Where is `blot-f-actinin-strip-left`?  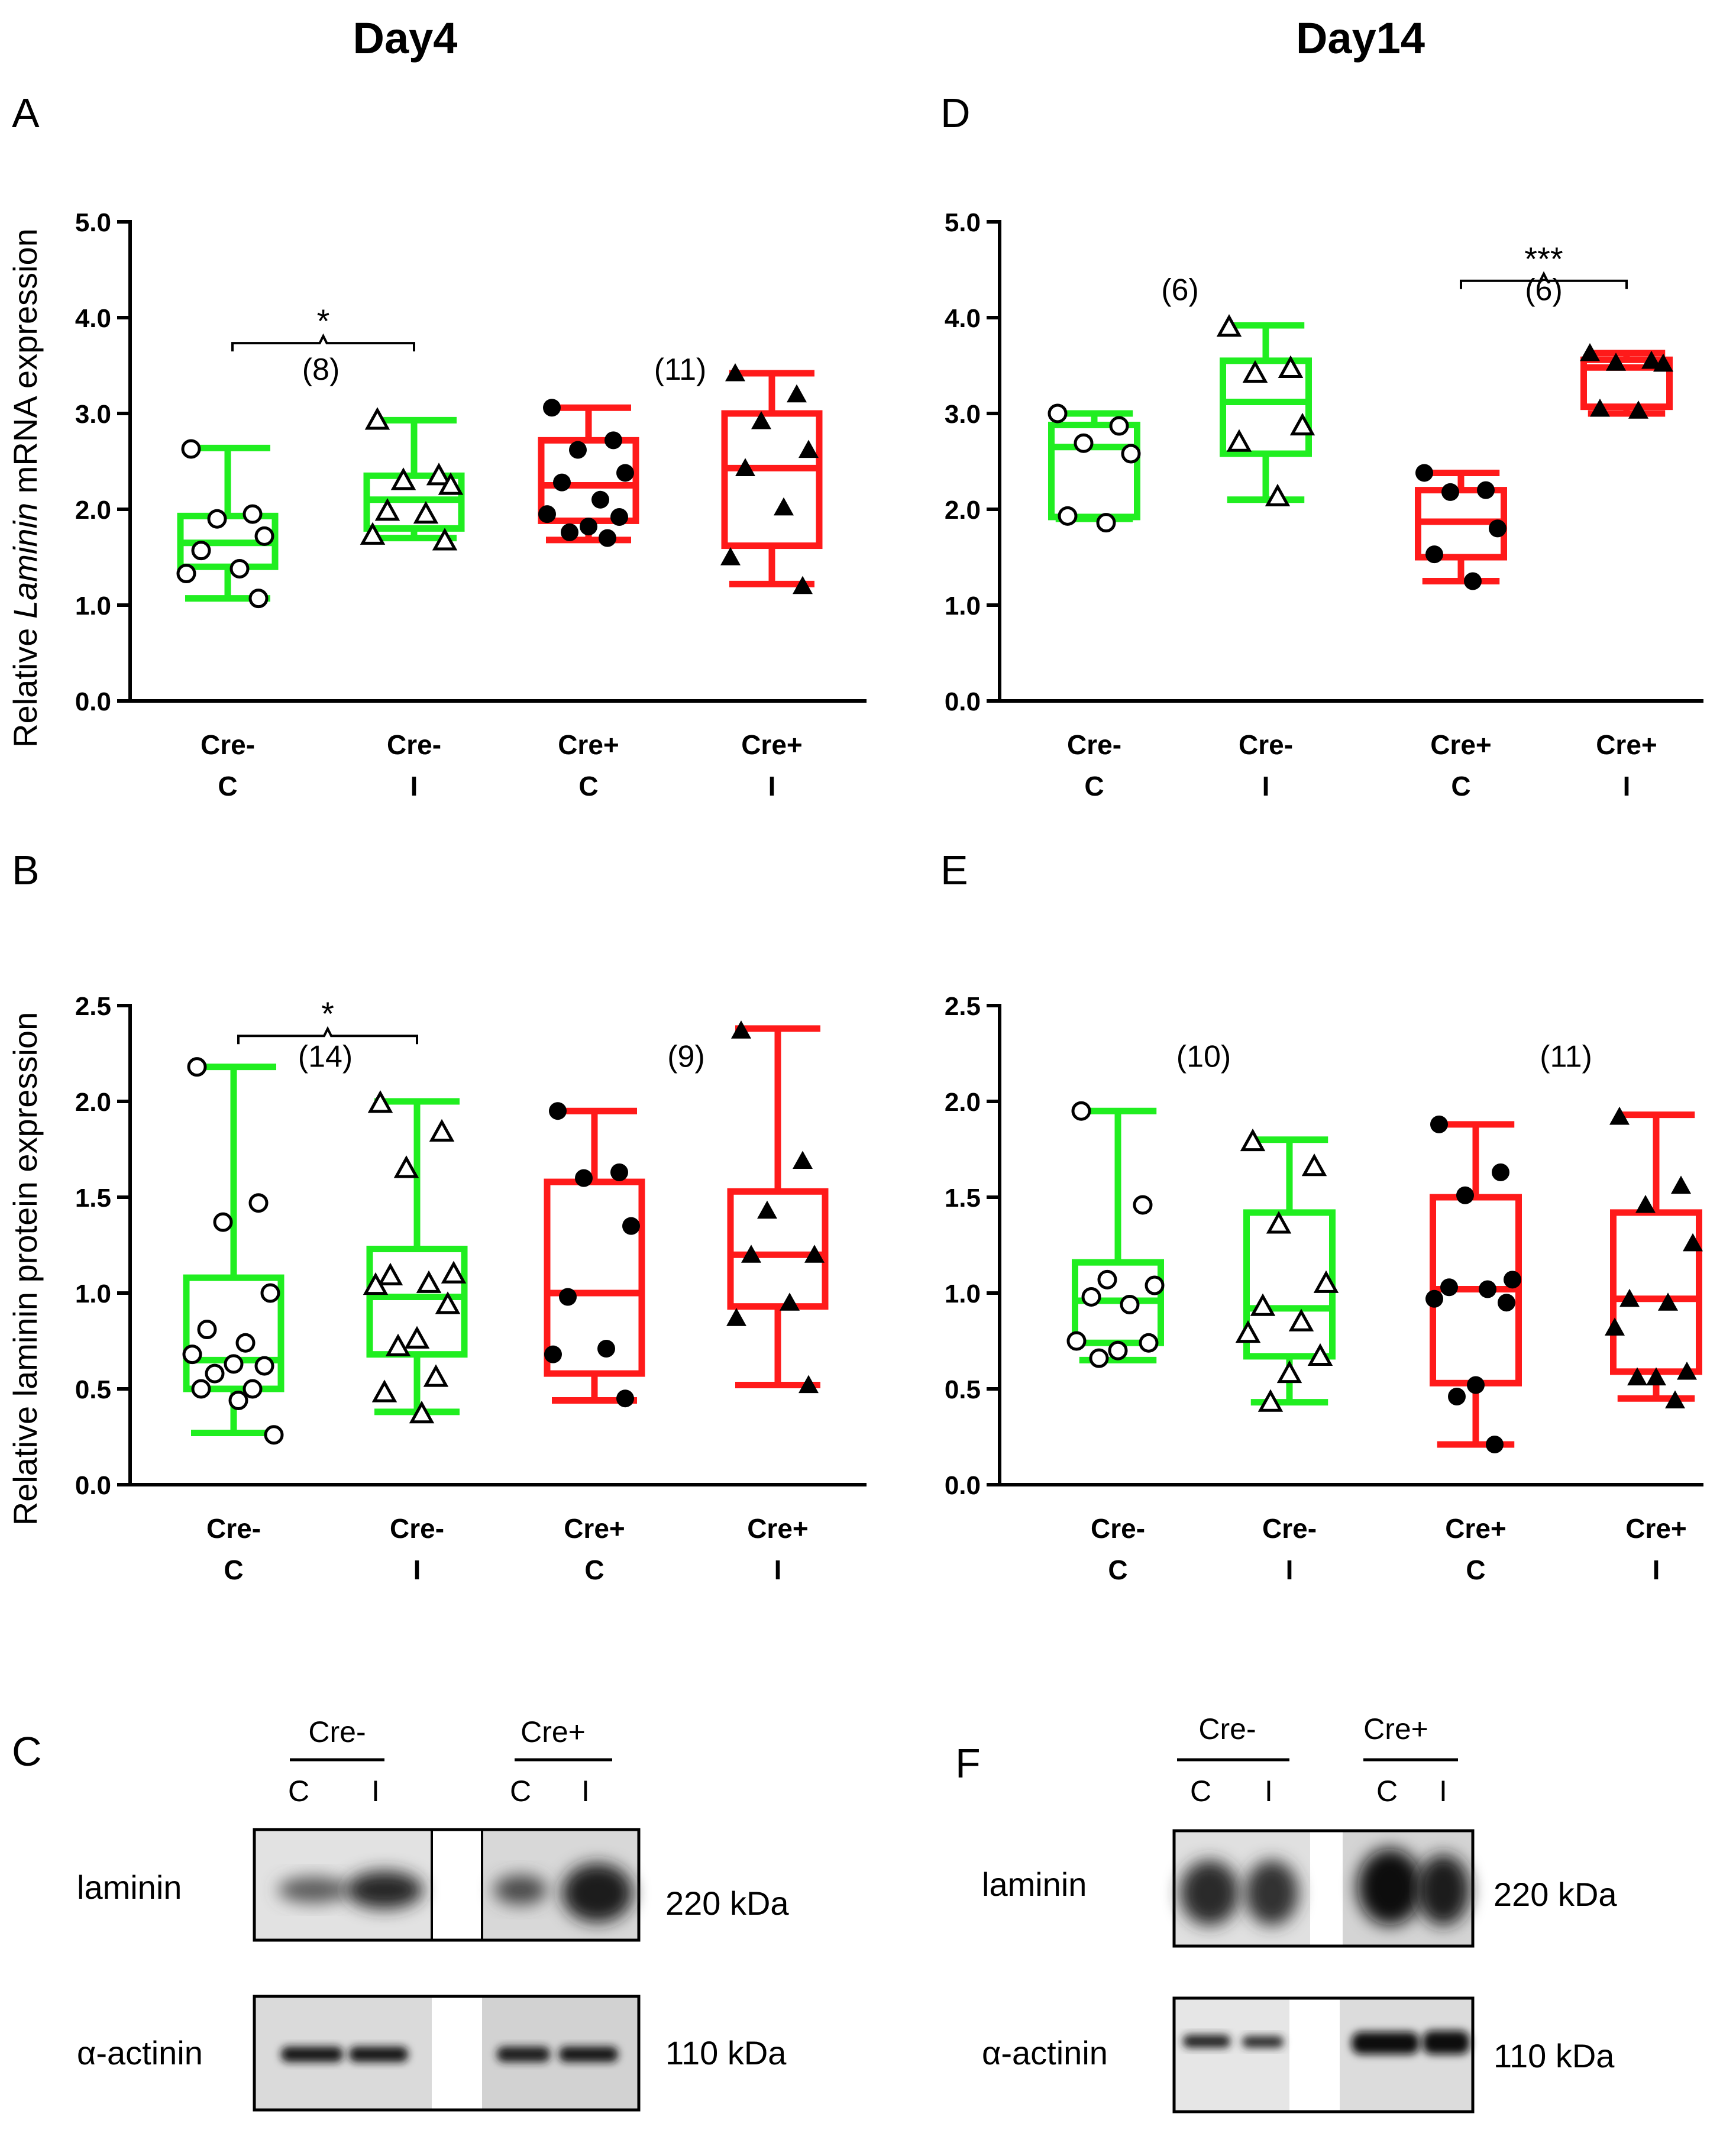
blot-f-actinin-strip-left is located at coordinates (1231, 2055).